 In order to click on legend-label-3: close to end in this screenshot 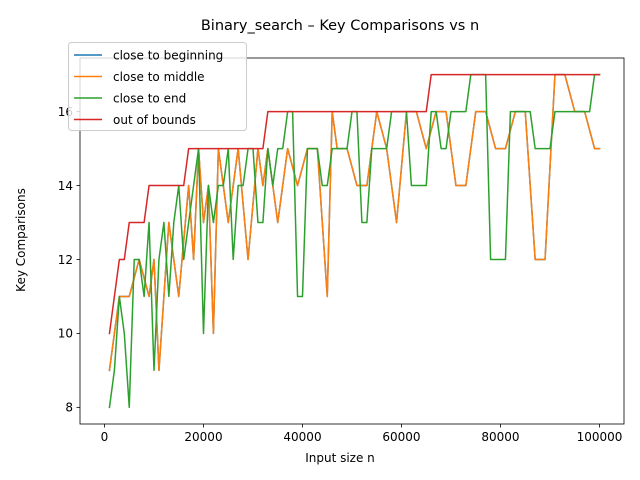, I will do `click(149, 98)`.